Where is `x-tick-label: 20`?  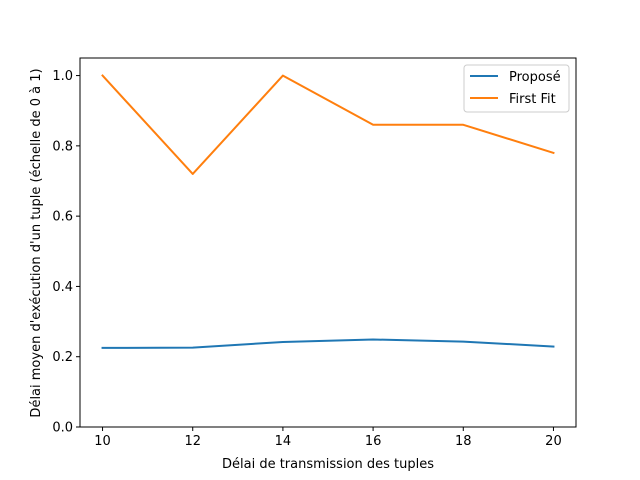
x-tick-label: 20 is located at coordinates (553, 441).